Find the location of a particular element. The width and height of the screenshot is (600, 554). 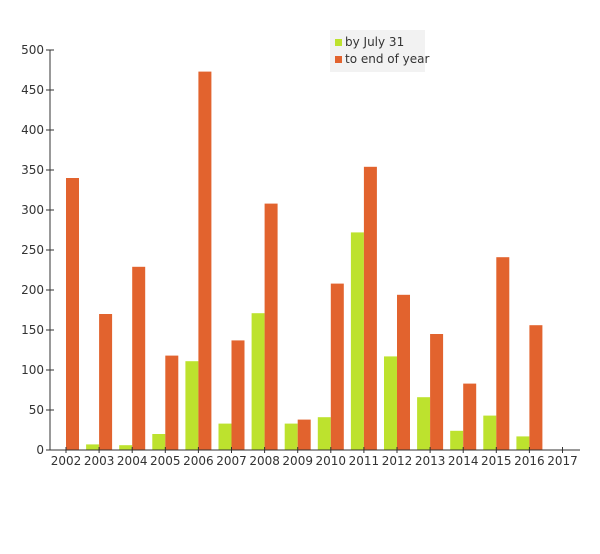

bar-by-july-31-2007 is located at coordinates (225, 436).